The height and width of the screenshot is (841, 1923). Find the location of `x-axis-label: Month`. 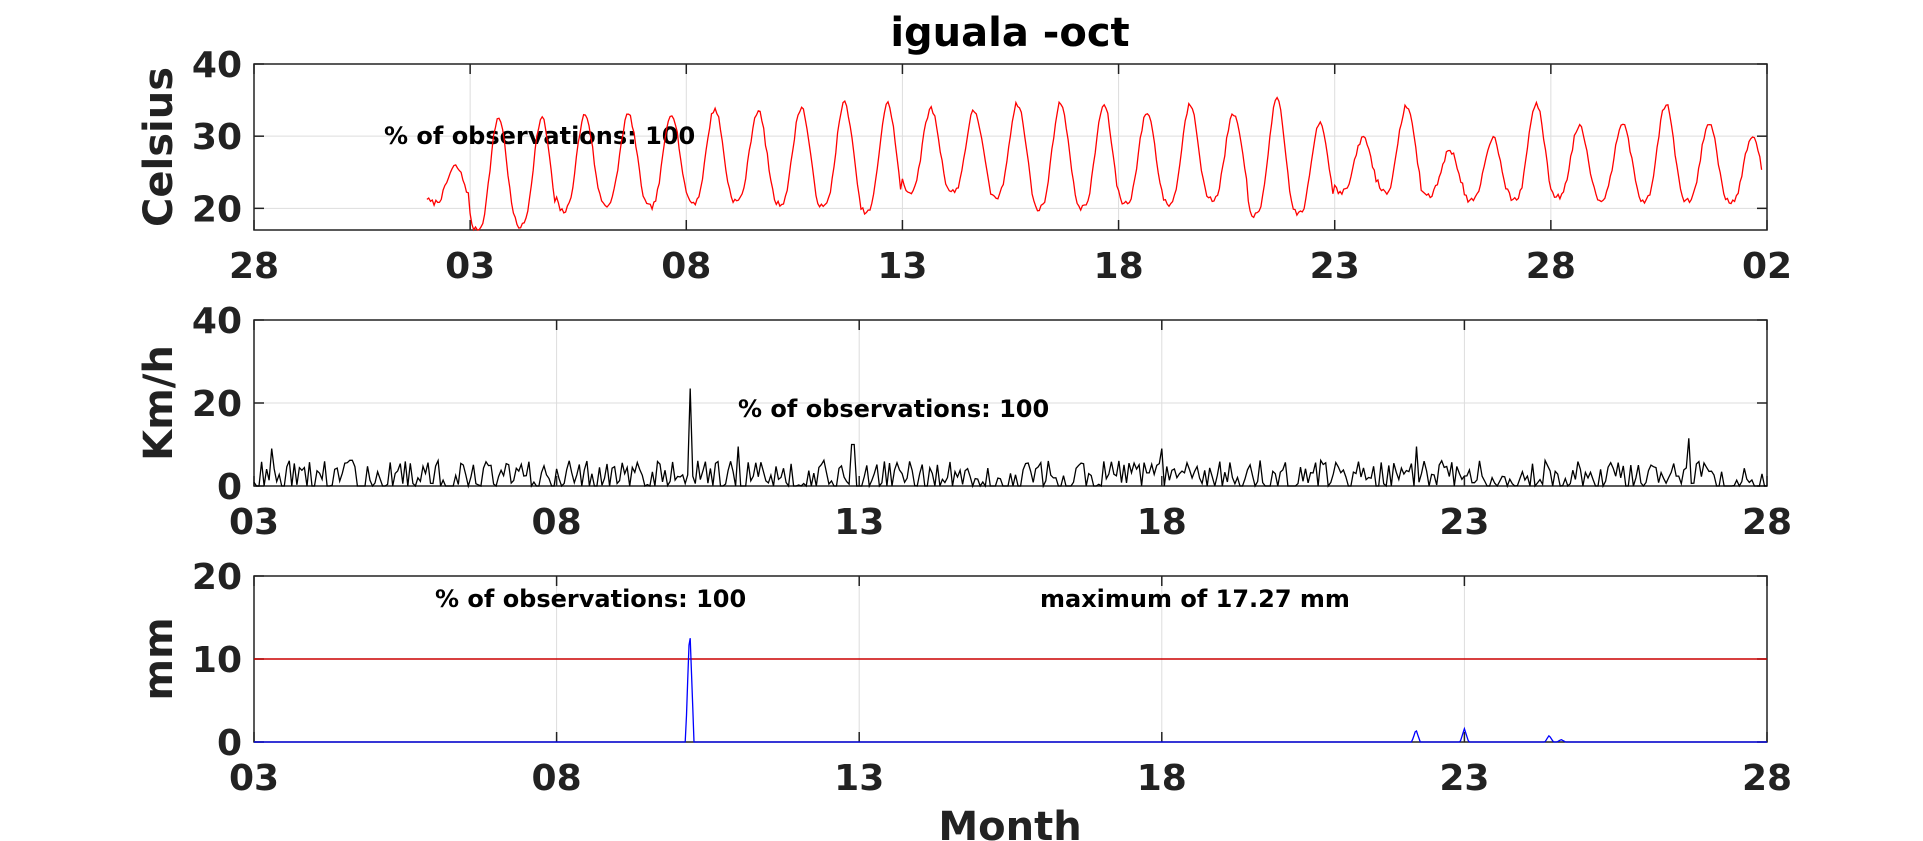

x-axis-label: Month is located at coordinates (1009, 822).